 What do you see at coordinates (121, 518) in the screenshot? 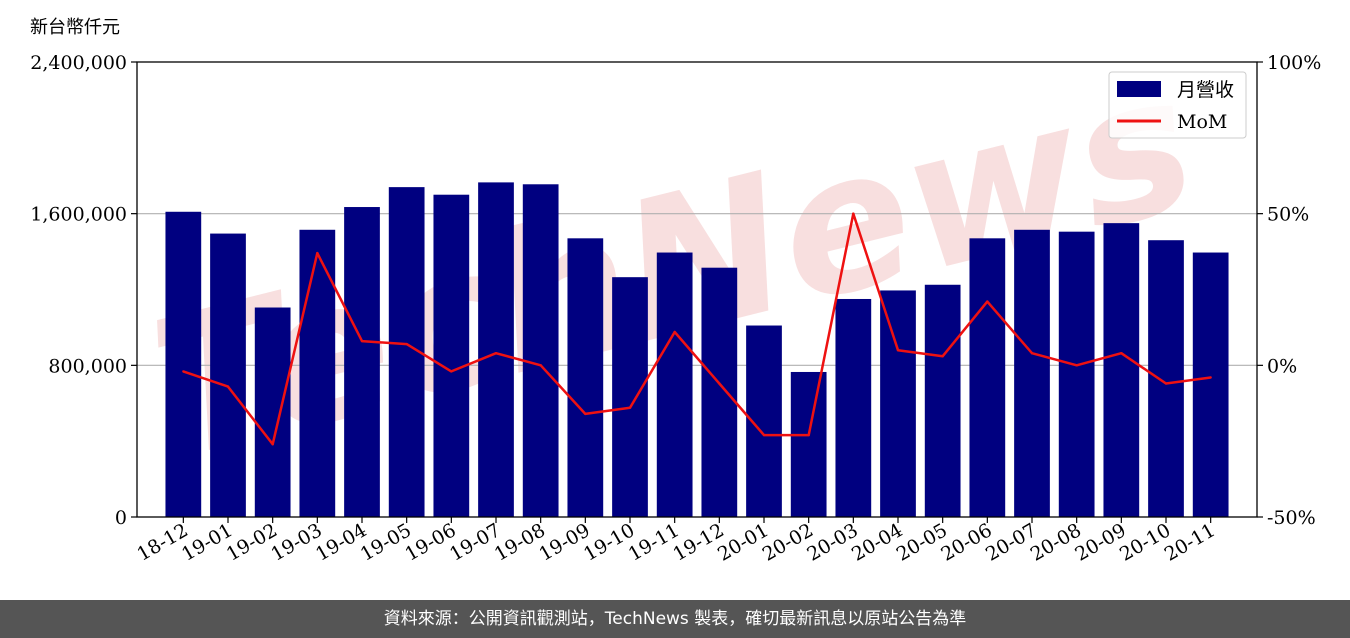
I see `y-tick-label: 0` at bounding box center [121, 518].